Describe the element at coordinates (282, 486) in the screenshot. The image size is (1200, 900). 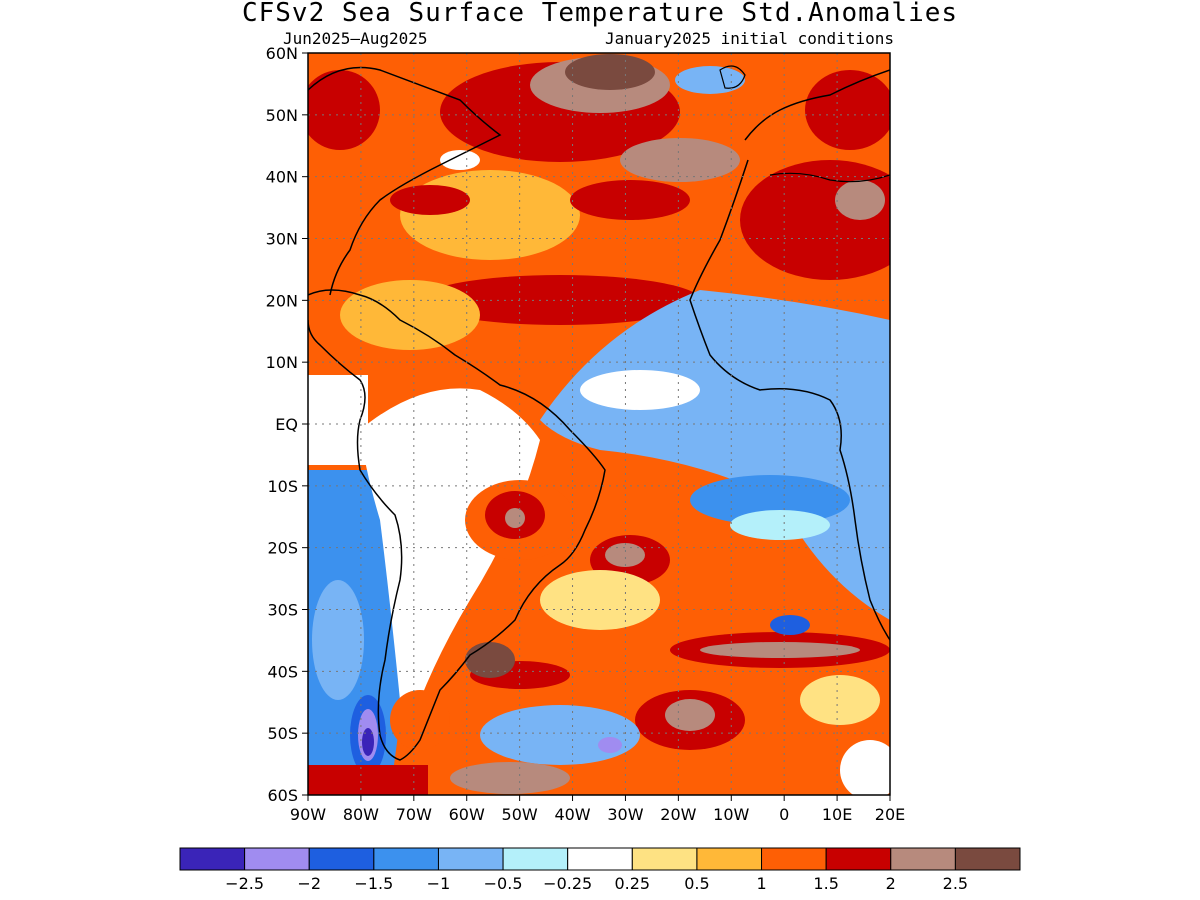
I see `lat-label: 10S` at that location.